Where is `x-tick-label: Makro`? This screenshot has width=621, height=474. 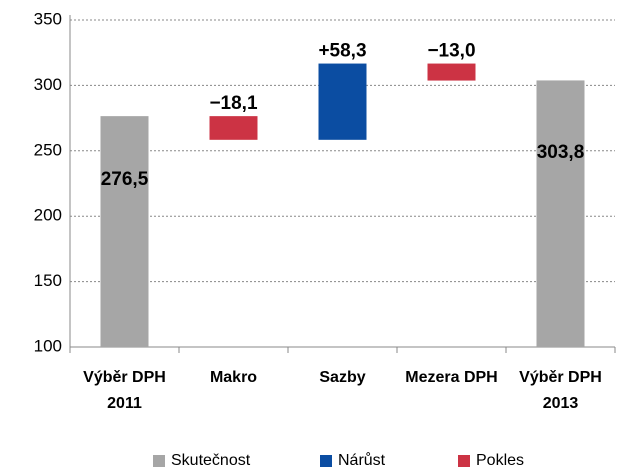 x-tick-label: Makro is located at coordinates (233, 377).